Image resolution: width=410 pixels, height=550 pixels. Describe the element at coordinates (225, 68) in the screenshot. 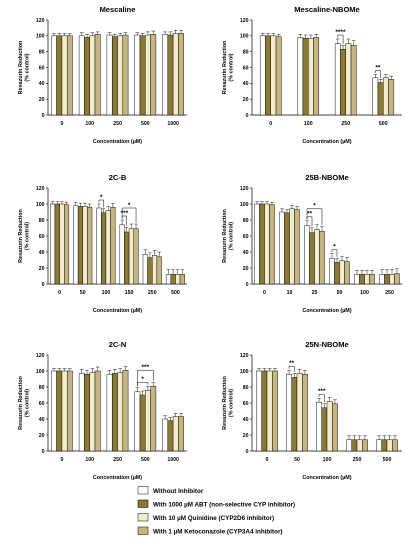

I see `y-axis-label-line: Resazurin Reduction` at that location.